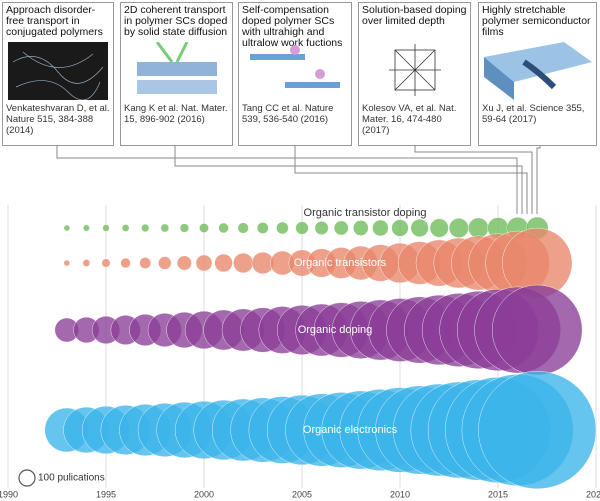 The width and height of the screenshot is (600, 501). I want to click on series-label: Organic transistor doping, so click(365, 213).